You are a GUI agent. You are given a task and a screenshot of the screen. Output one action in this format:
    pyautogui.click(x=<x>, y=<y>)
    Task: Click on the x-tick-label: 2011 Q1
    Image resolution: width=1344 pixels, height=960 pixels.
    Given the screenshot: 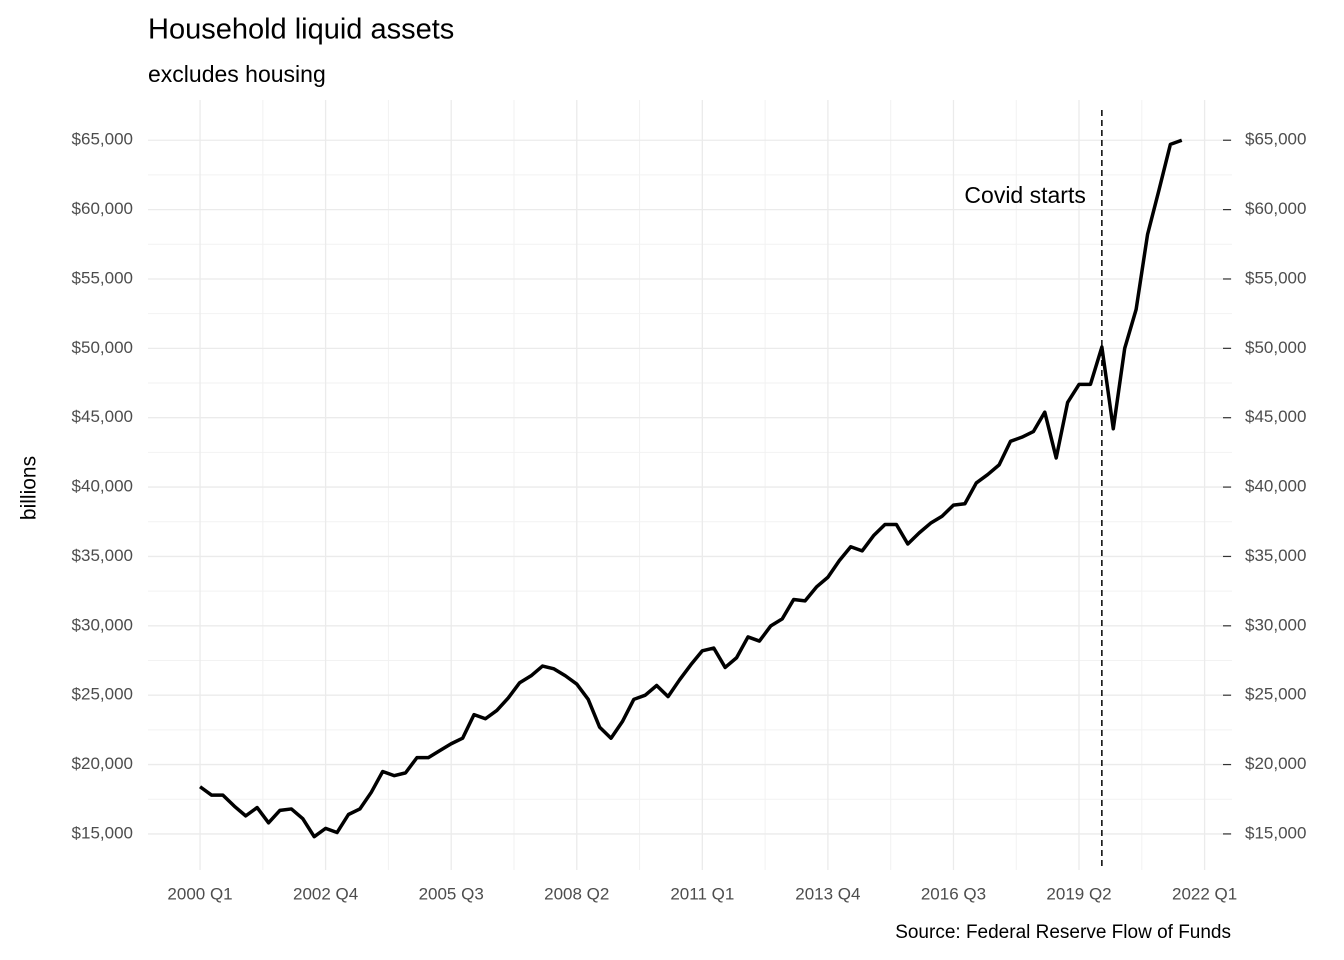 What is the action you would take?
    pyautogui.click(x=702, y=893)
    